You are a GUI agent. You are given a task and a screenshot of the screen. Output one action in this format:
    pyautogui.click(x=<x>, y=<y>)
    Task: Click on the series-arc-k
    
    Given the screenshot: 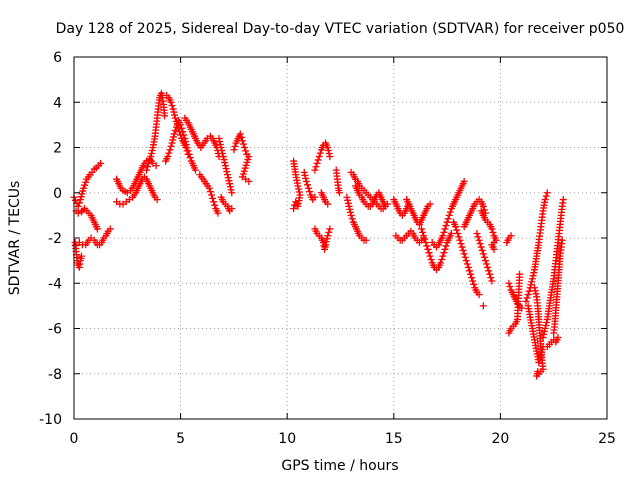 What is the action you would take?
    pyautogui.click(x=209, y=194)
    